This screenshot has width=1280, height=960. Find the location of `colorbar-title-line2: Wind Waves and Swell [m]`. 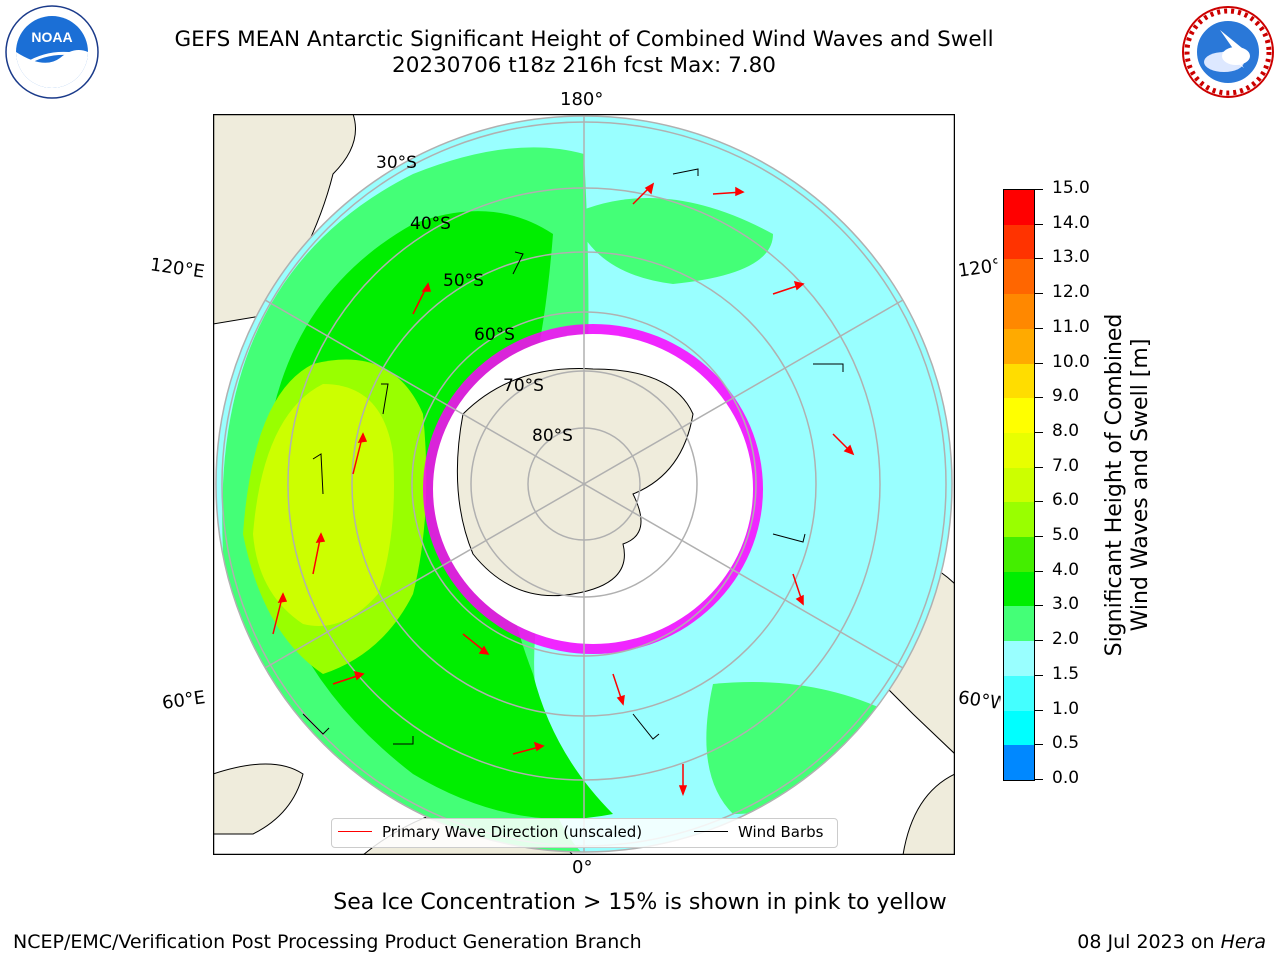

colorbar-title-line2: Wind Waves and Swell [m] is located at coordinates (1140, 485).